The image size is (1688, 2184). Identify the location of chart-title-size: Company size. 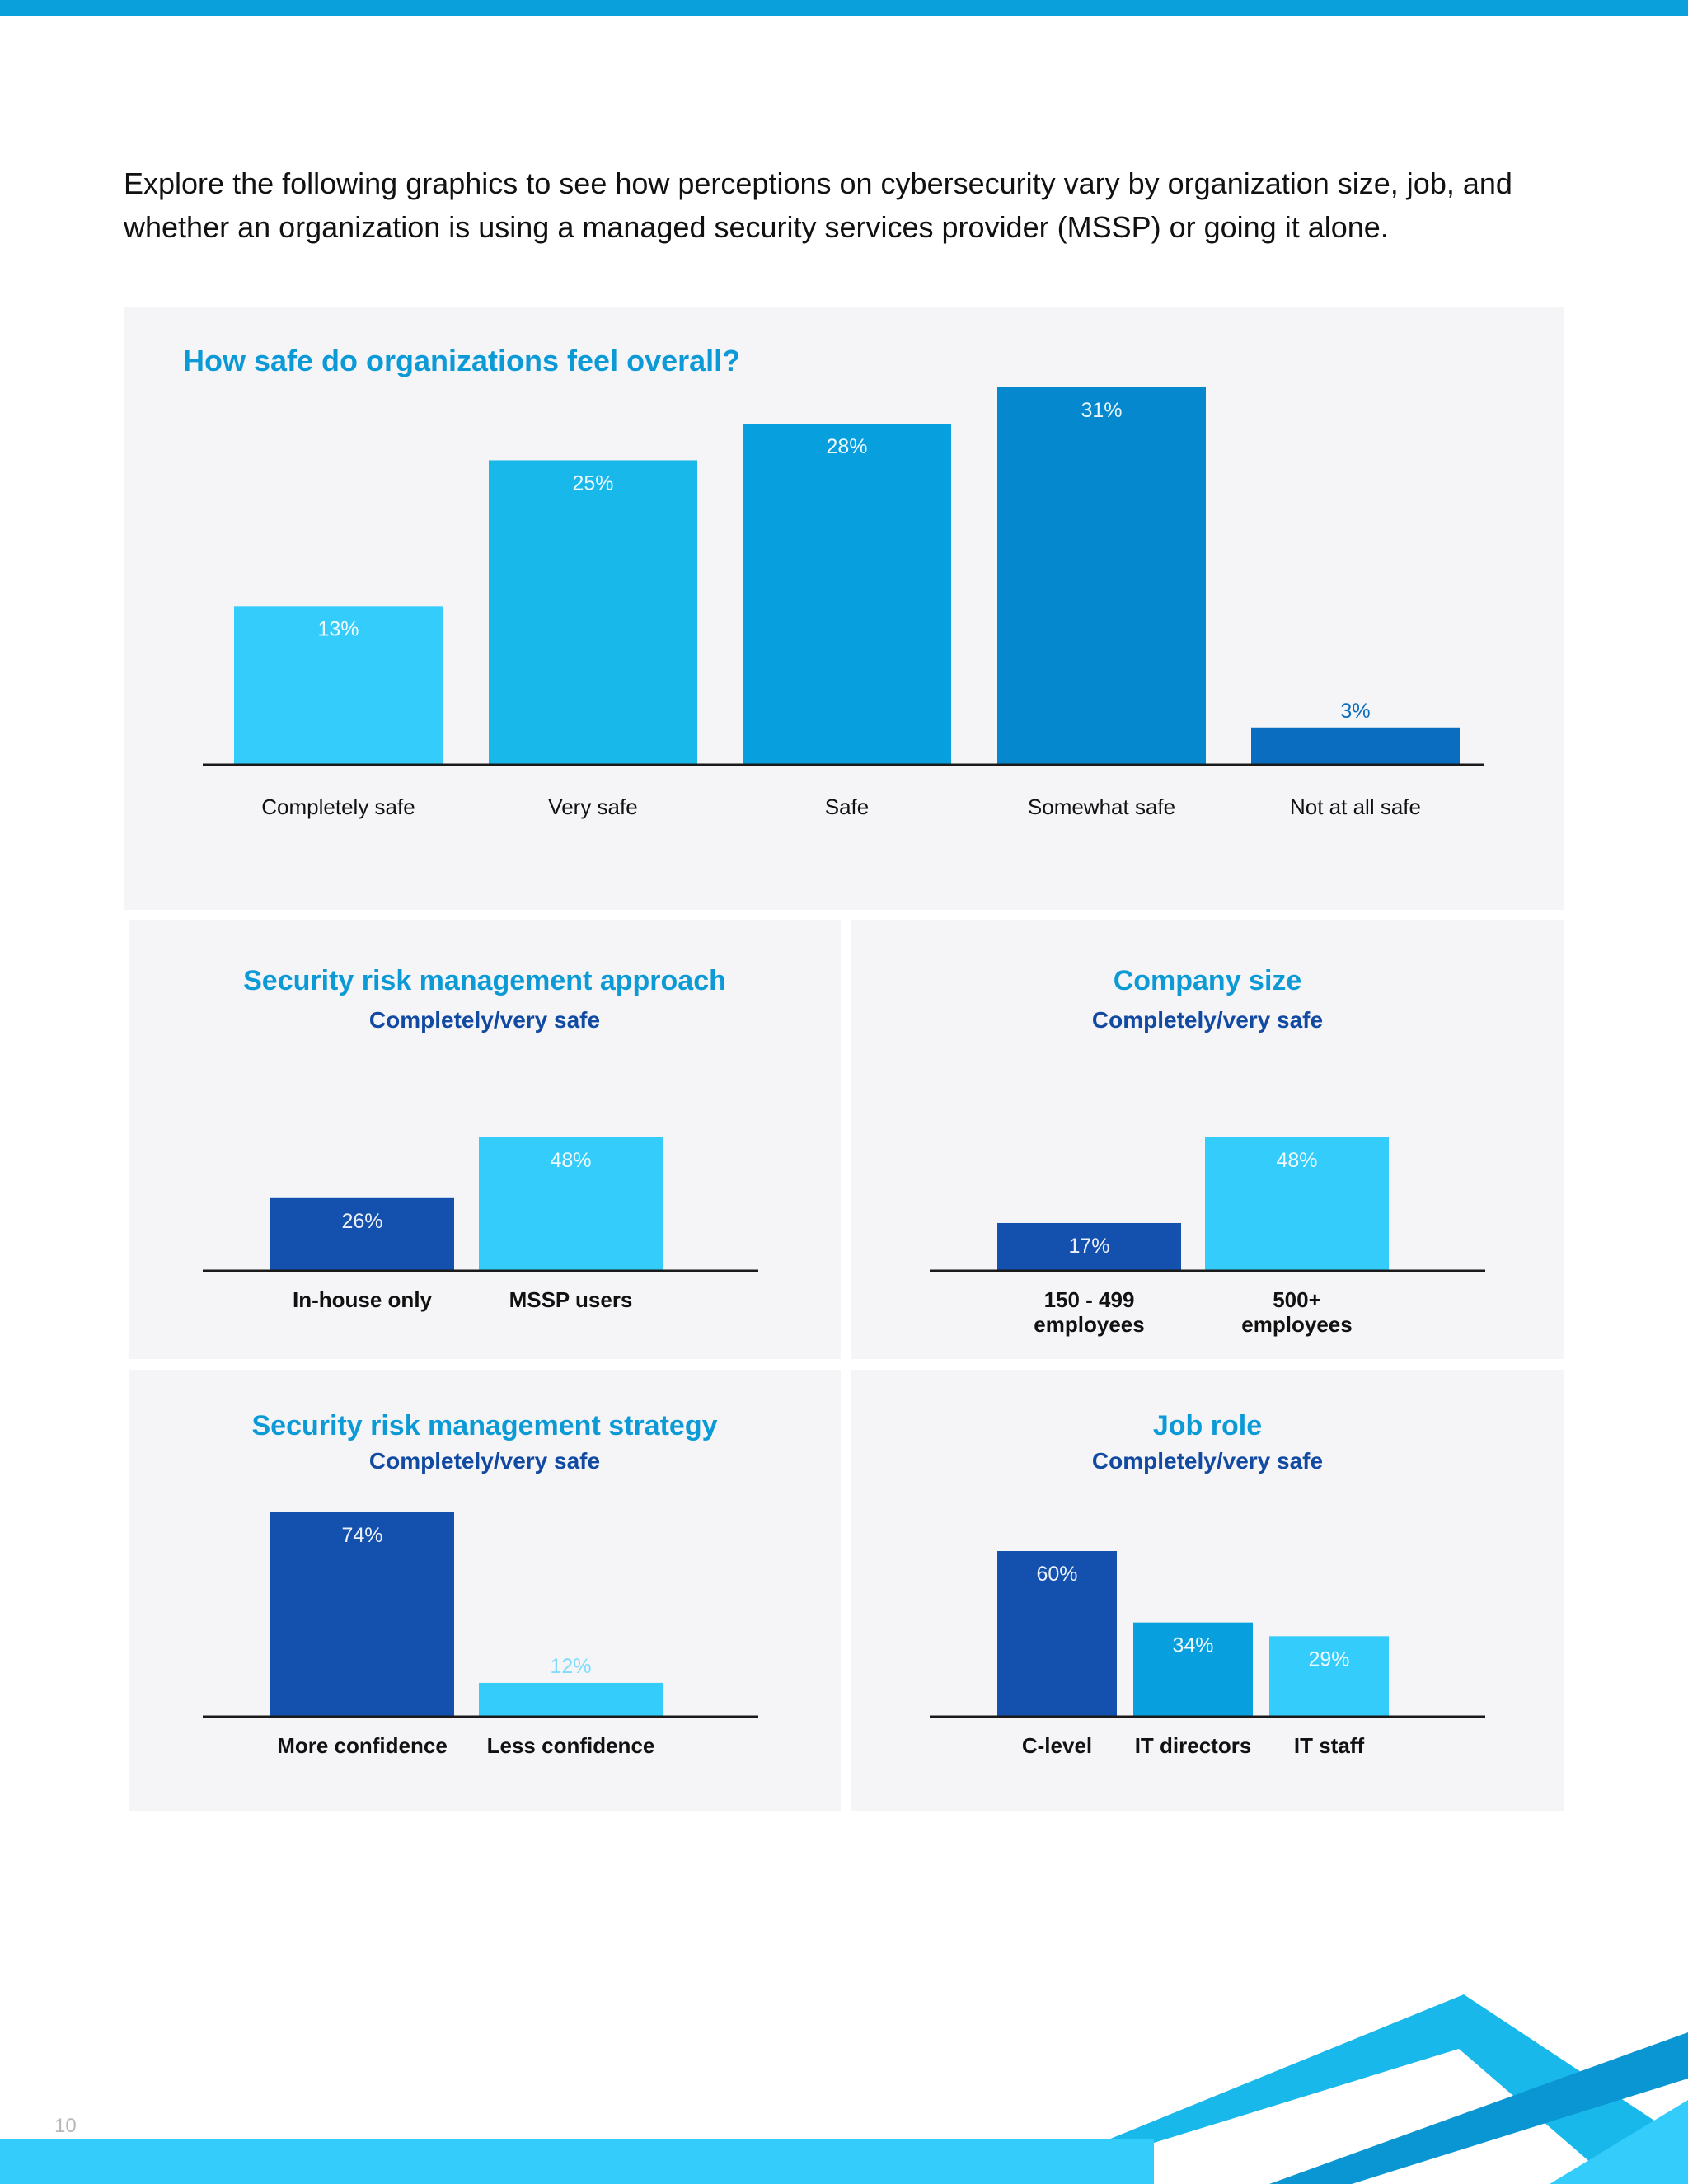
(1208, 980).